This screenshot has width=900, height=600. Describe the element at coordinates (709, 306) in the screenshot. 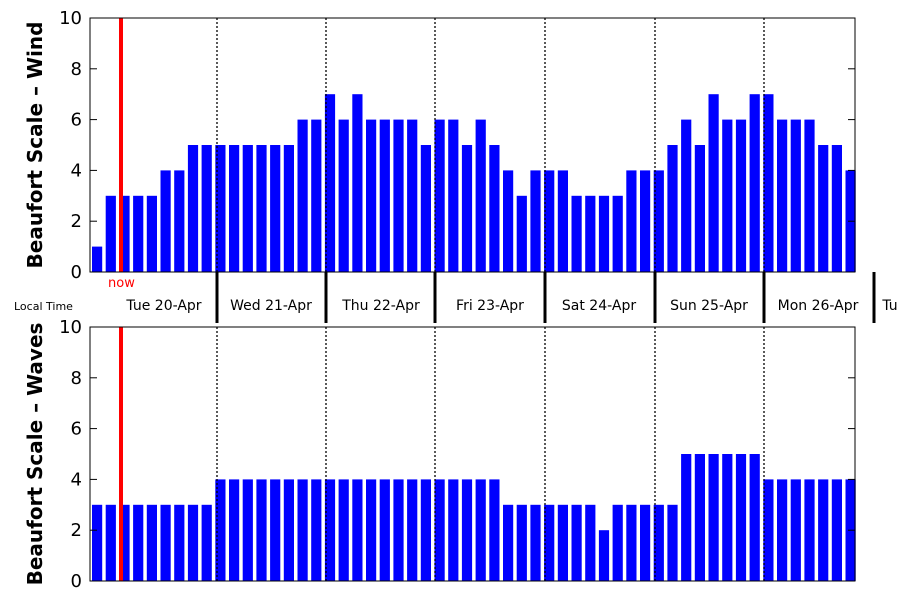

I see `day-label: Sun 25-Apr` at that location.